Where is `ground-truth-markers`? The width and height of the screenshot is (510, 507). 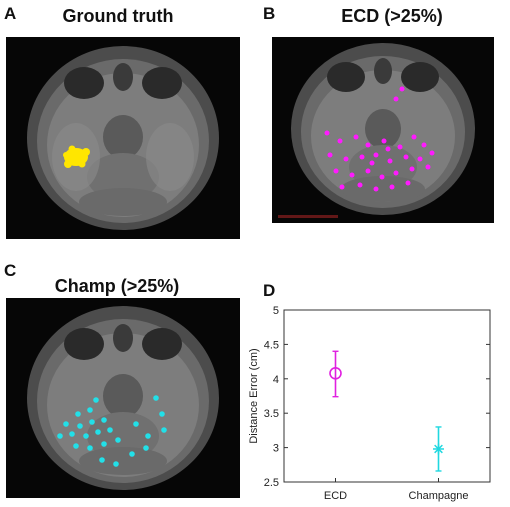 ground-truth-markers is located at coordinates (76, 156).